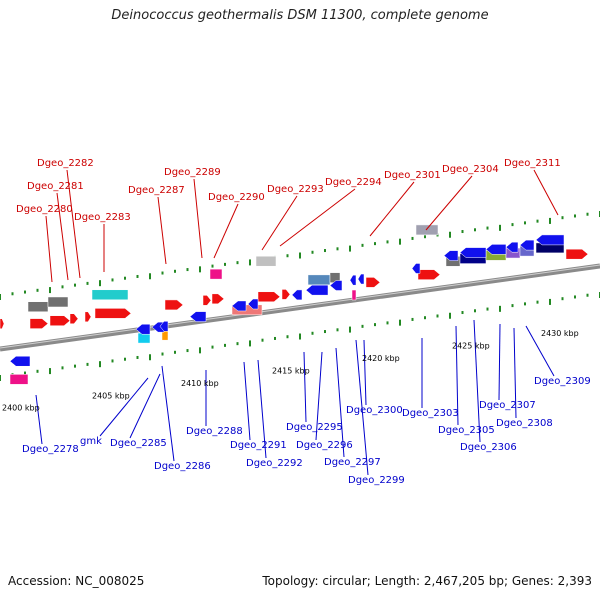  I want to click on gene-label-dgeo_2289: Dgeo_2289, so click(192, 172).